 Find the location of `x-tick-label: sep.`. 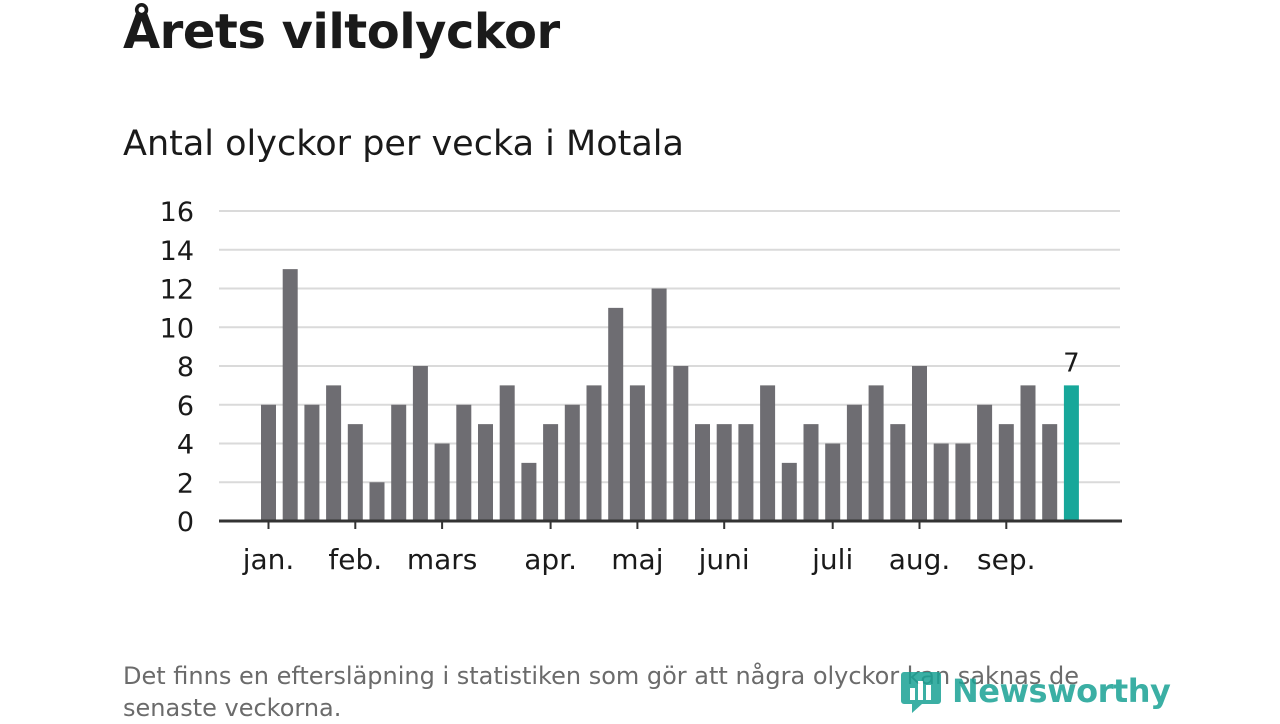

x-tick-label: sep. is located at coordinates (1006, 559).